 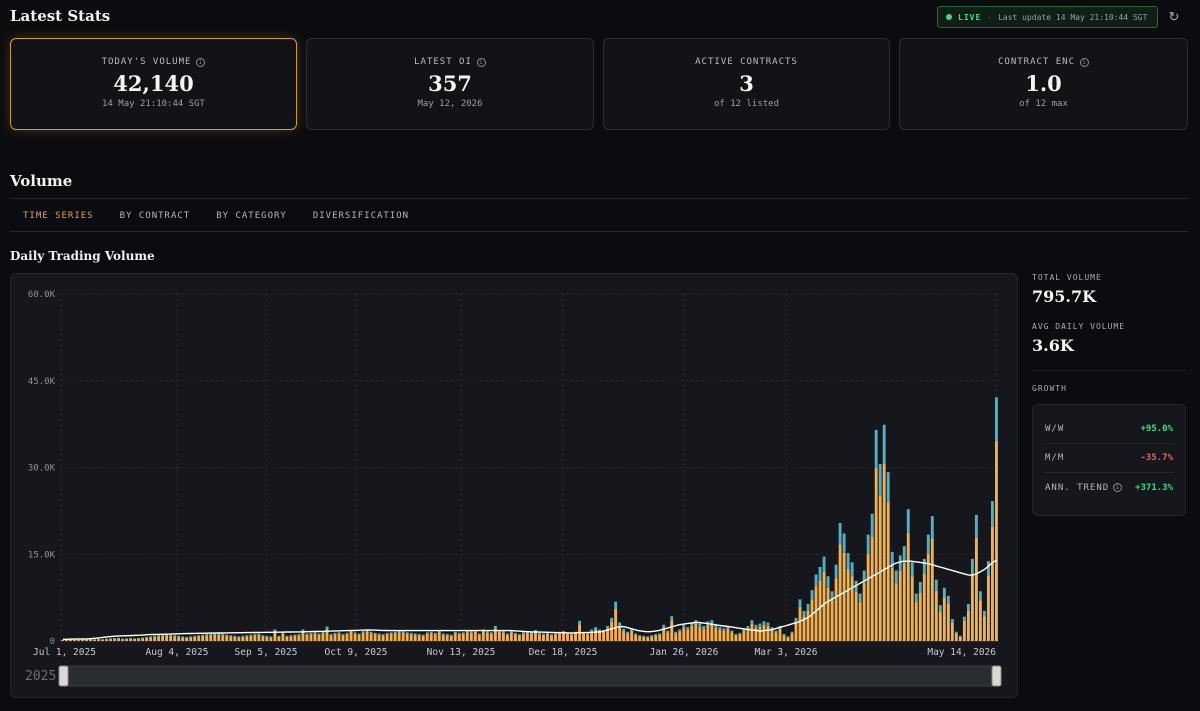 I want to click on tab-by-category: BY CATEGORY, so click(x=251, y=216).